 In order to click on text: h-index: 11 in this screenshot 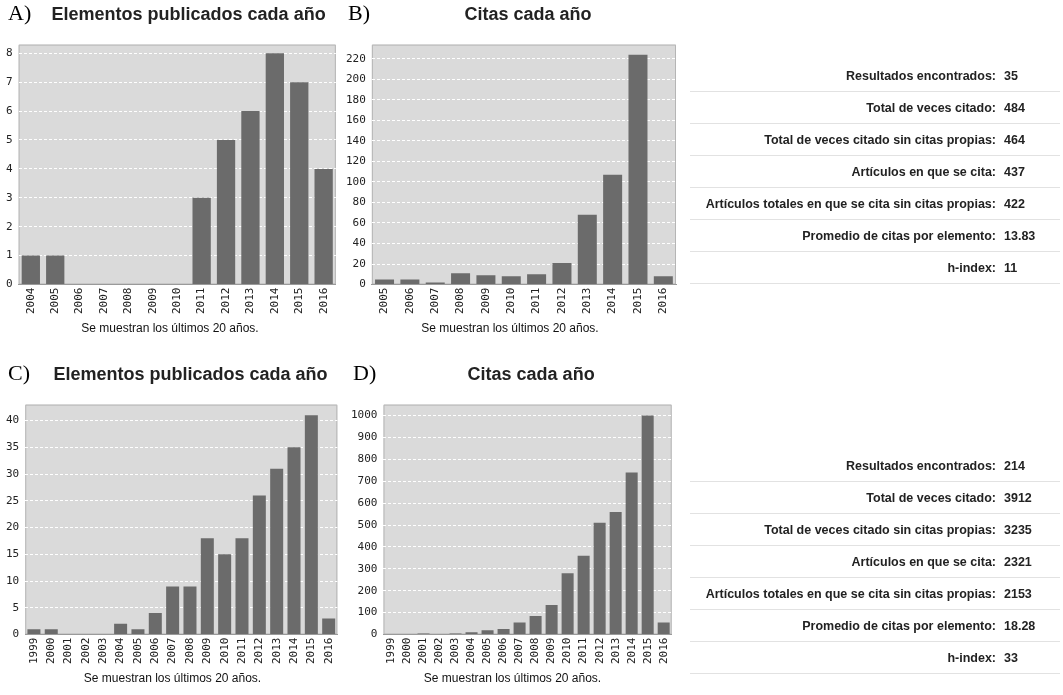, I will do `click(982, 267)`.